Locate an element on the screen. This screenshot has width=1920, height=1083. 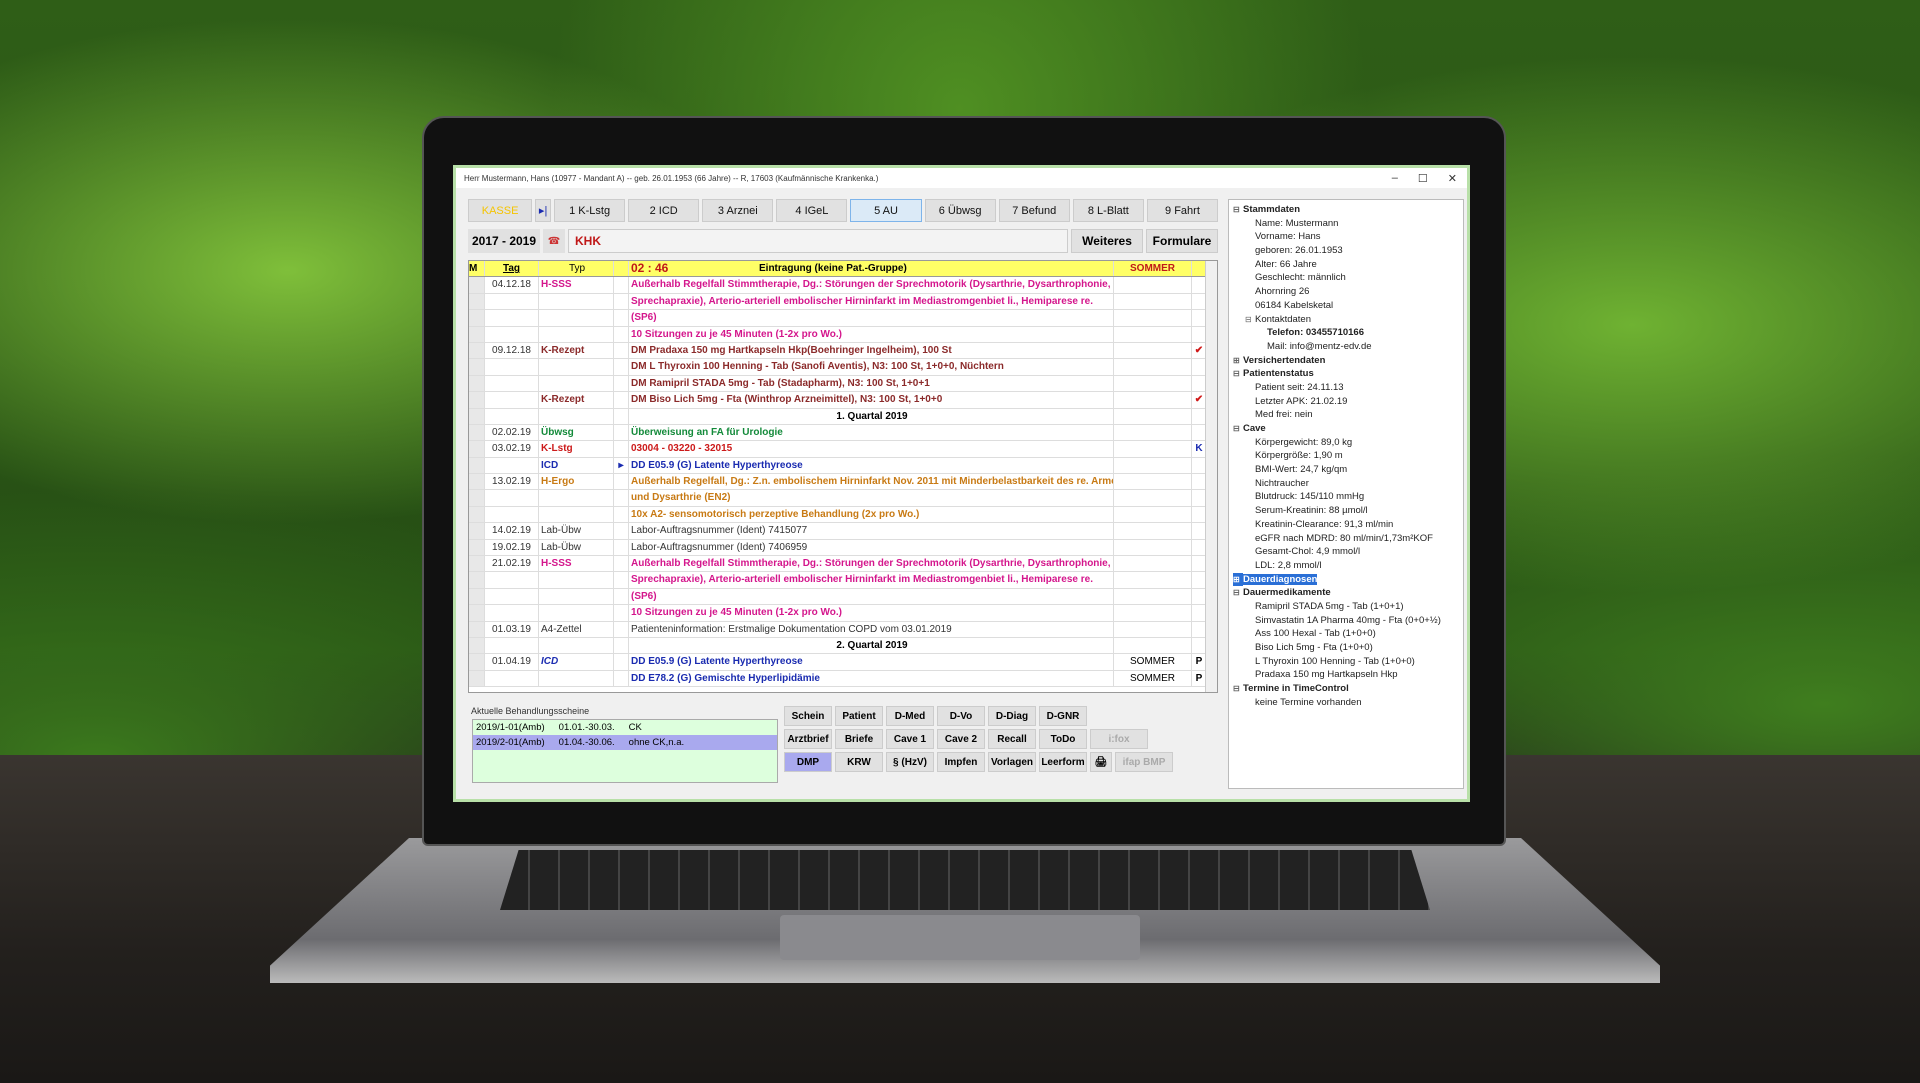
tree-node: Simvastatin 1A Pharma 40mg - Fta (0+0+½) is located at coordinates (1346, 621).